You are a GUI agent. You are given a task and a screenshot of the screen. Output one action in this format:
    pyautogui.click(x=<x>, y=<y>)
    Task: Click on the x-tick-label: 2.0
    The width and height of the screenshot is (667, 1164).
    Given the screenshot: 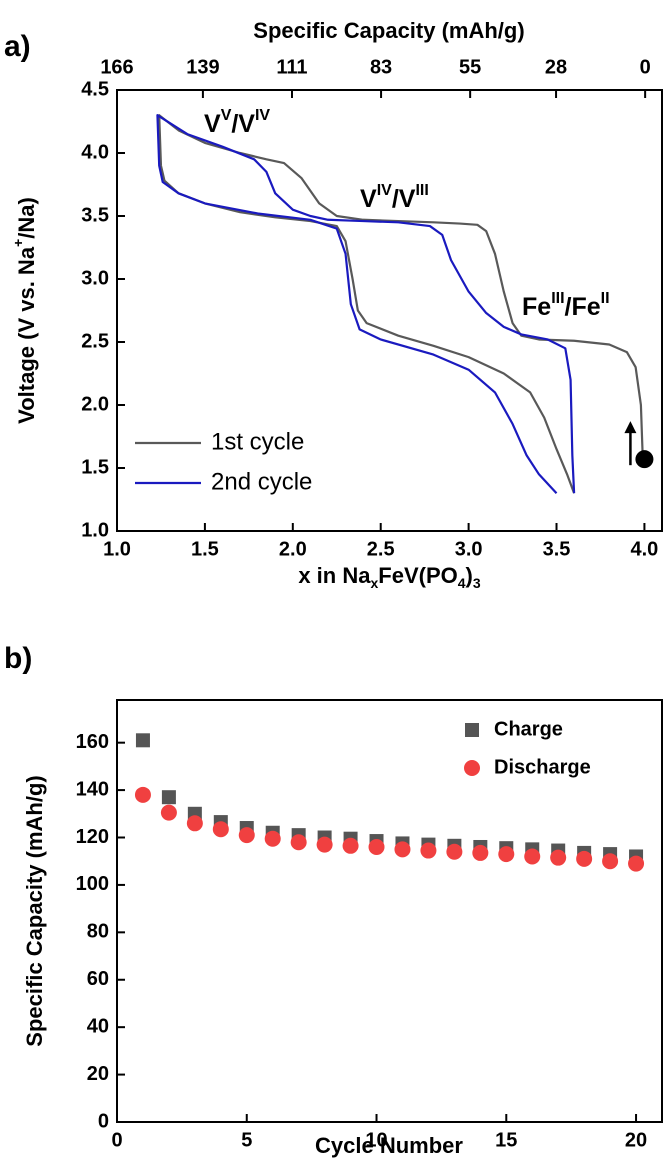 What is the action you would take?
    pyautogui.click(x=293, y=549)
    